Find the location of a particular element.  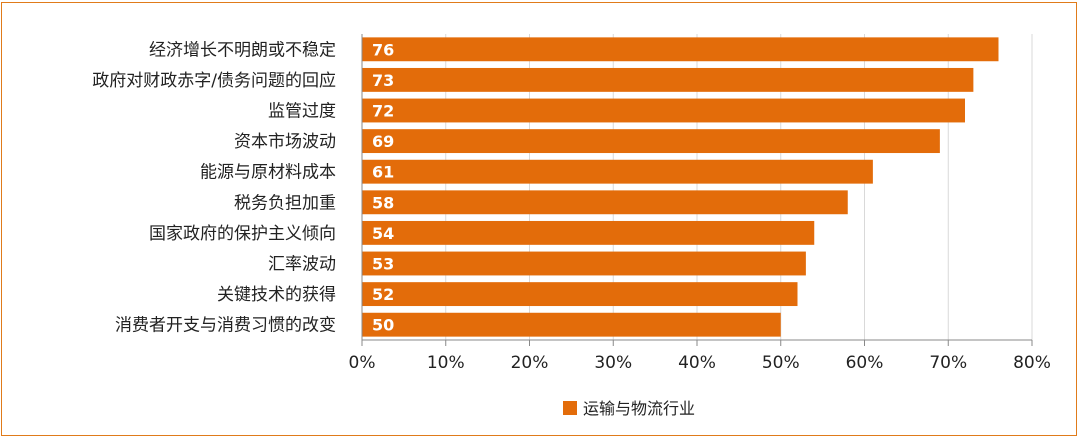

category-label: 监管过度 is located at coordinates (302, 112).